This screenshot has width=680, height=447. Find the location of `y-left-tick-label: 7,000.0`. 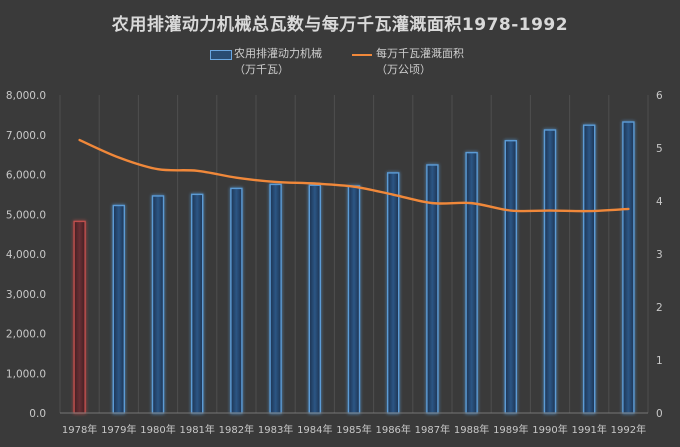

y-left-tick-label: 7,000.0 is located at coordinates (26, 136).